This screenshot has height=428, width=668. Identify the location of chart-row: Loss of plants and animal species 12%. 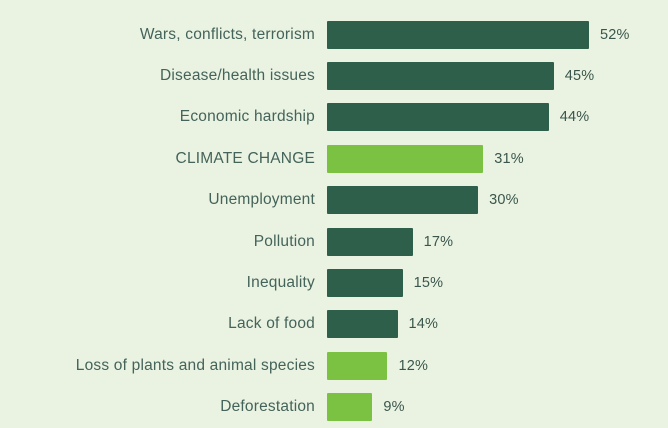
(334, 365).